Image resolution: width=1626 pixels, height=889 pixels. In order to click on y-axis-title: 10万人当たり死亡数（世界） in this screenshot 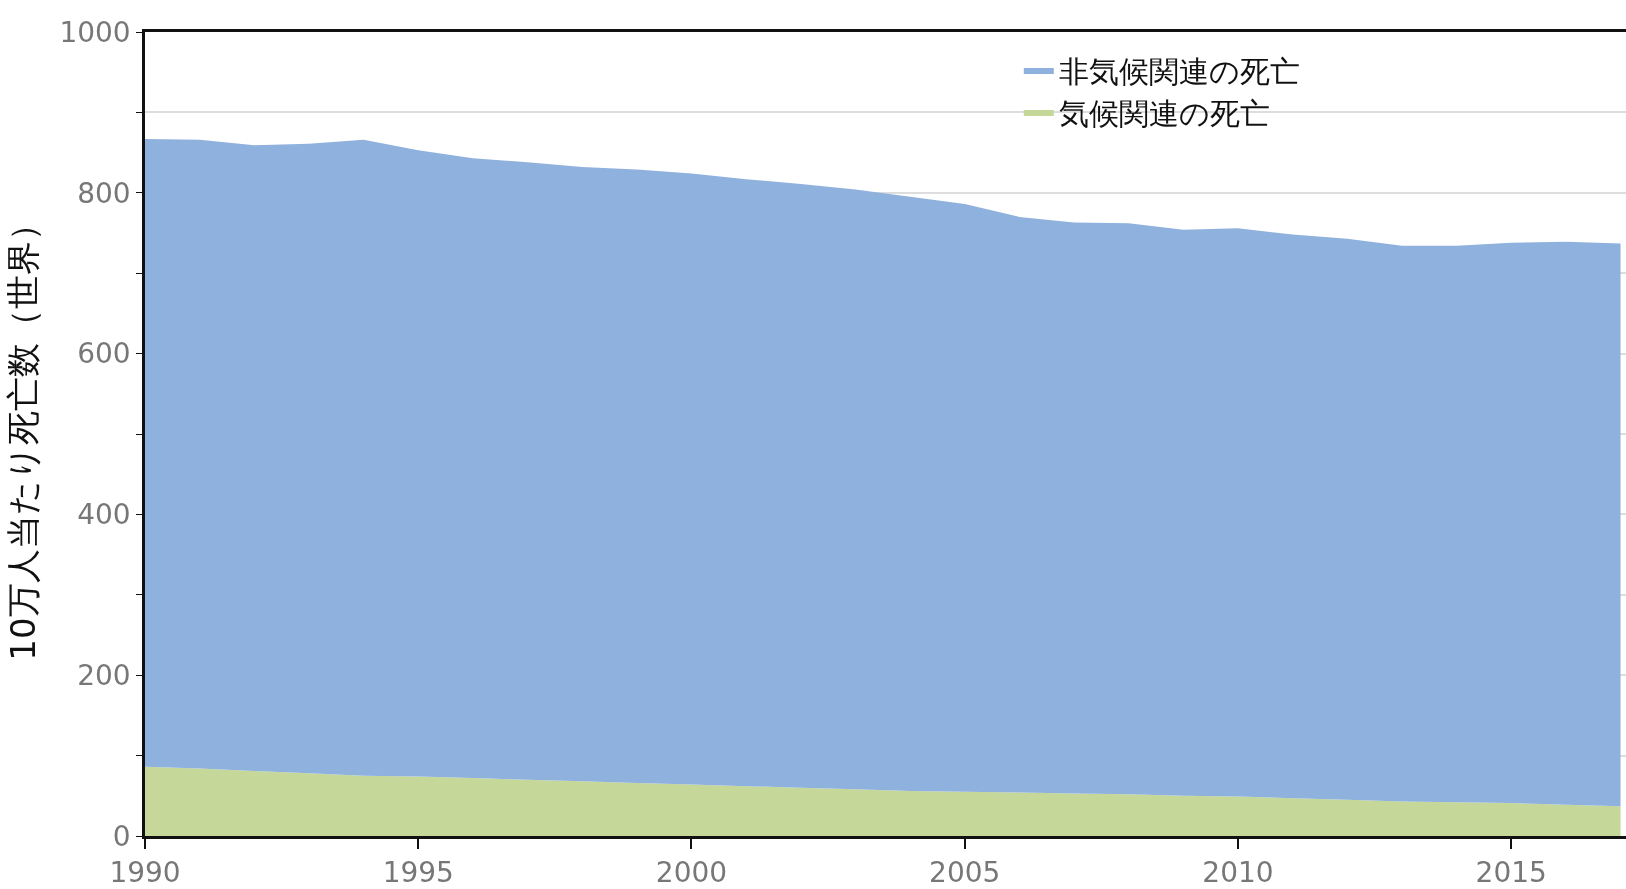, I will do `click(22, 434)`.